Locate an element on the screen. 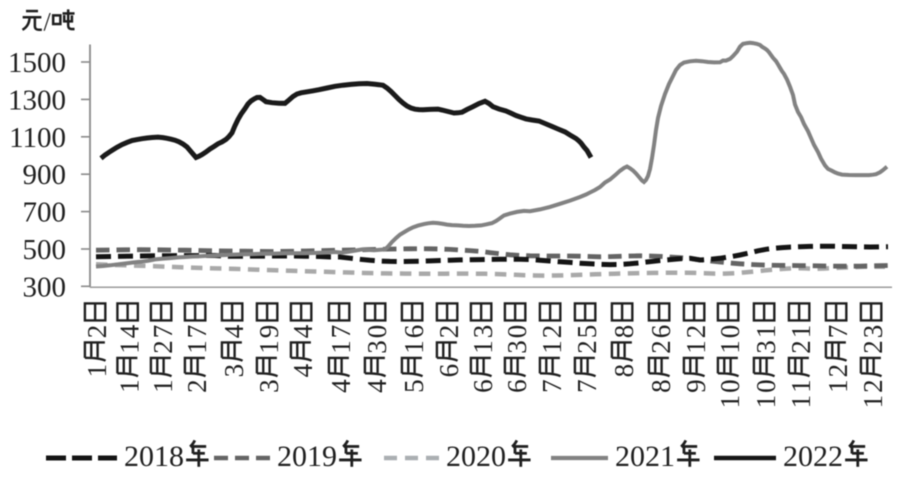  svg-text: 1100 is located at coordinates (37, 138).